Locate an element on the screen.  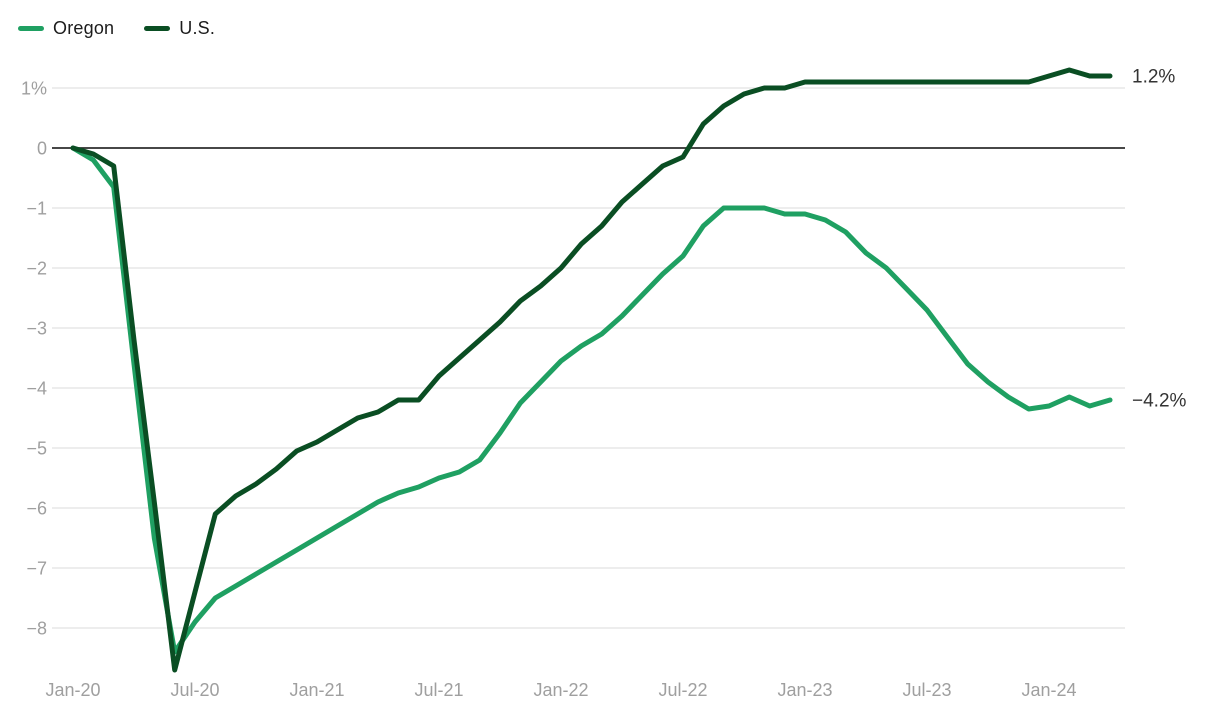
y-tick-label: 1% is located at coordinates (34, 89).